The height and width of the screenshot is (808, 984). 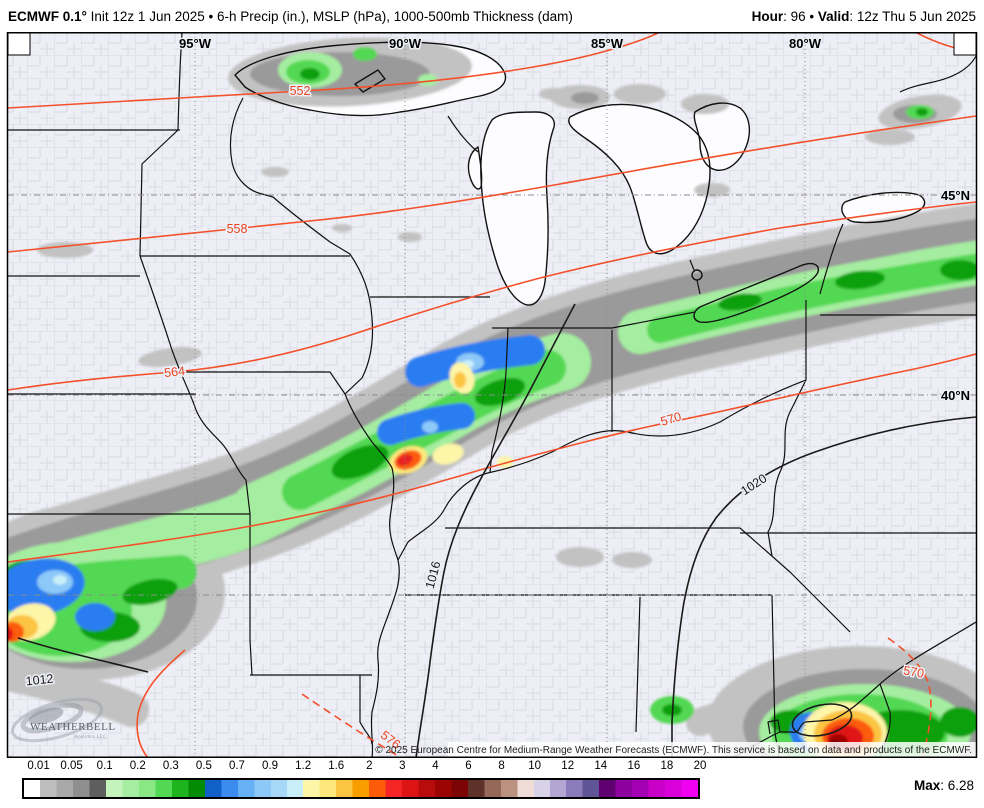 What do you see at coordinates (270, 766) in the screenshot?
I see `colorbar-tick-label: 0.9` at bounding box center [270, 766].